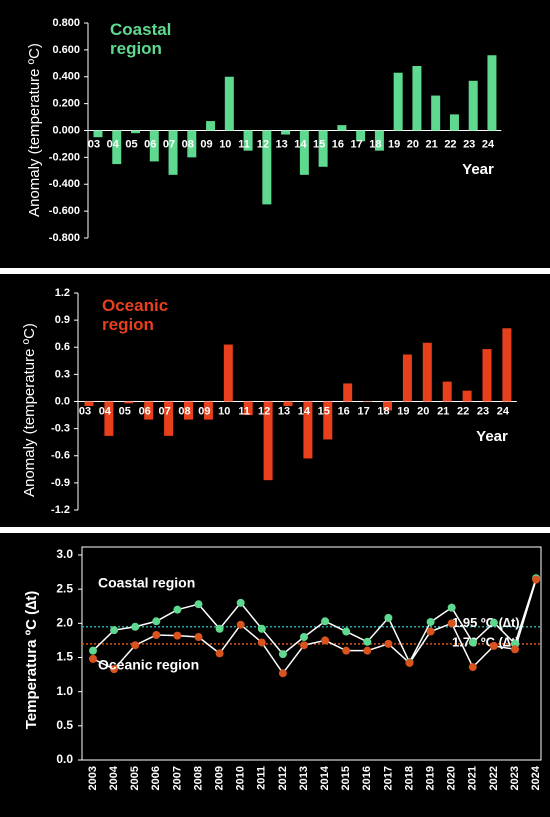 The height and width of the screenshot is (817, 550). Describe the element at coordinates (156, 778) in the screenshot. I see `x-tick-label: 2006` at that location.